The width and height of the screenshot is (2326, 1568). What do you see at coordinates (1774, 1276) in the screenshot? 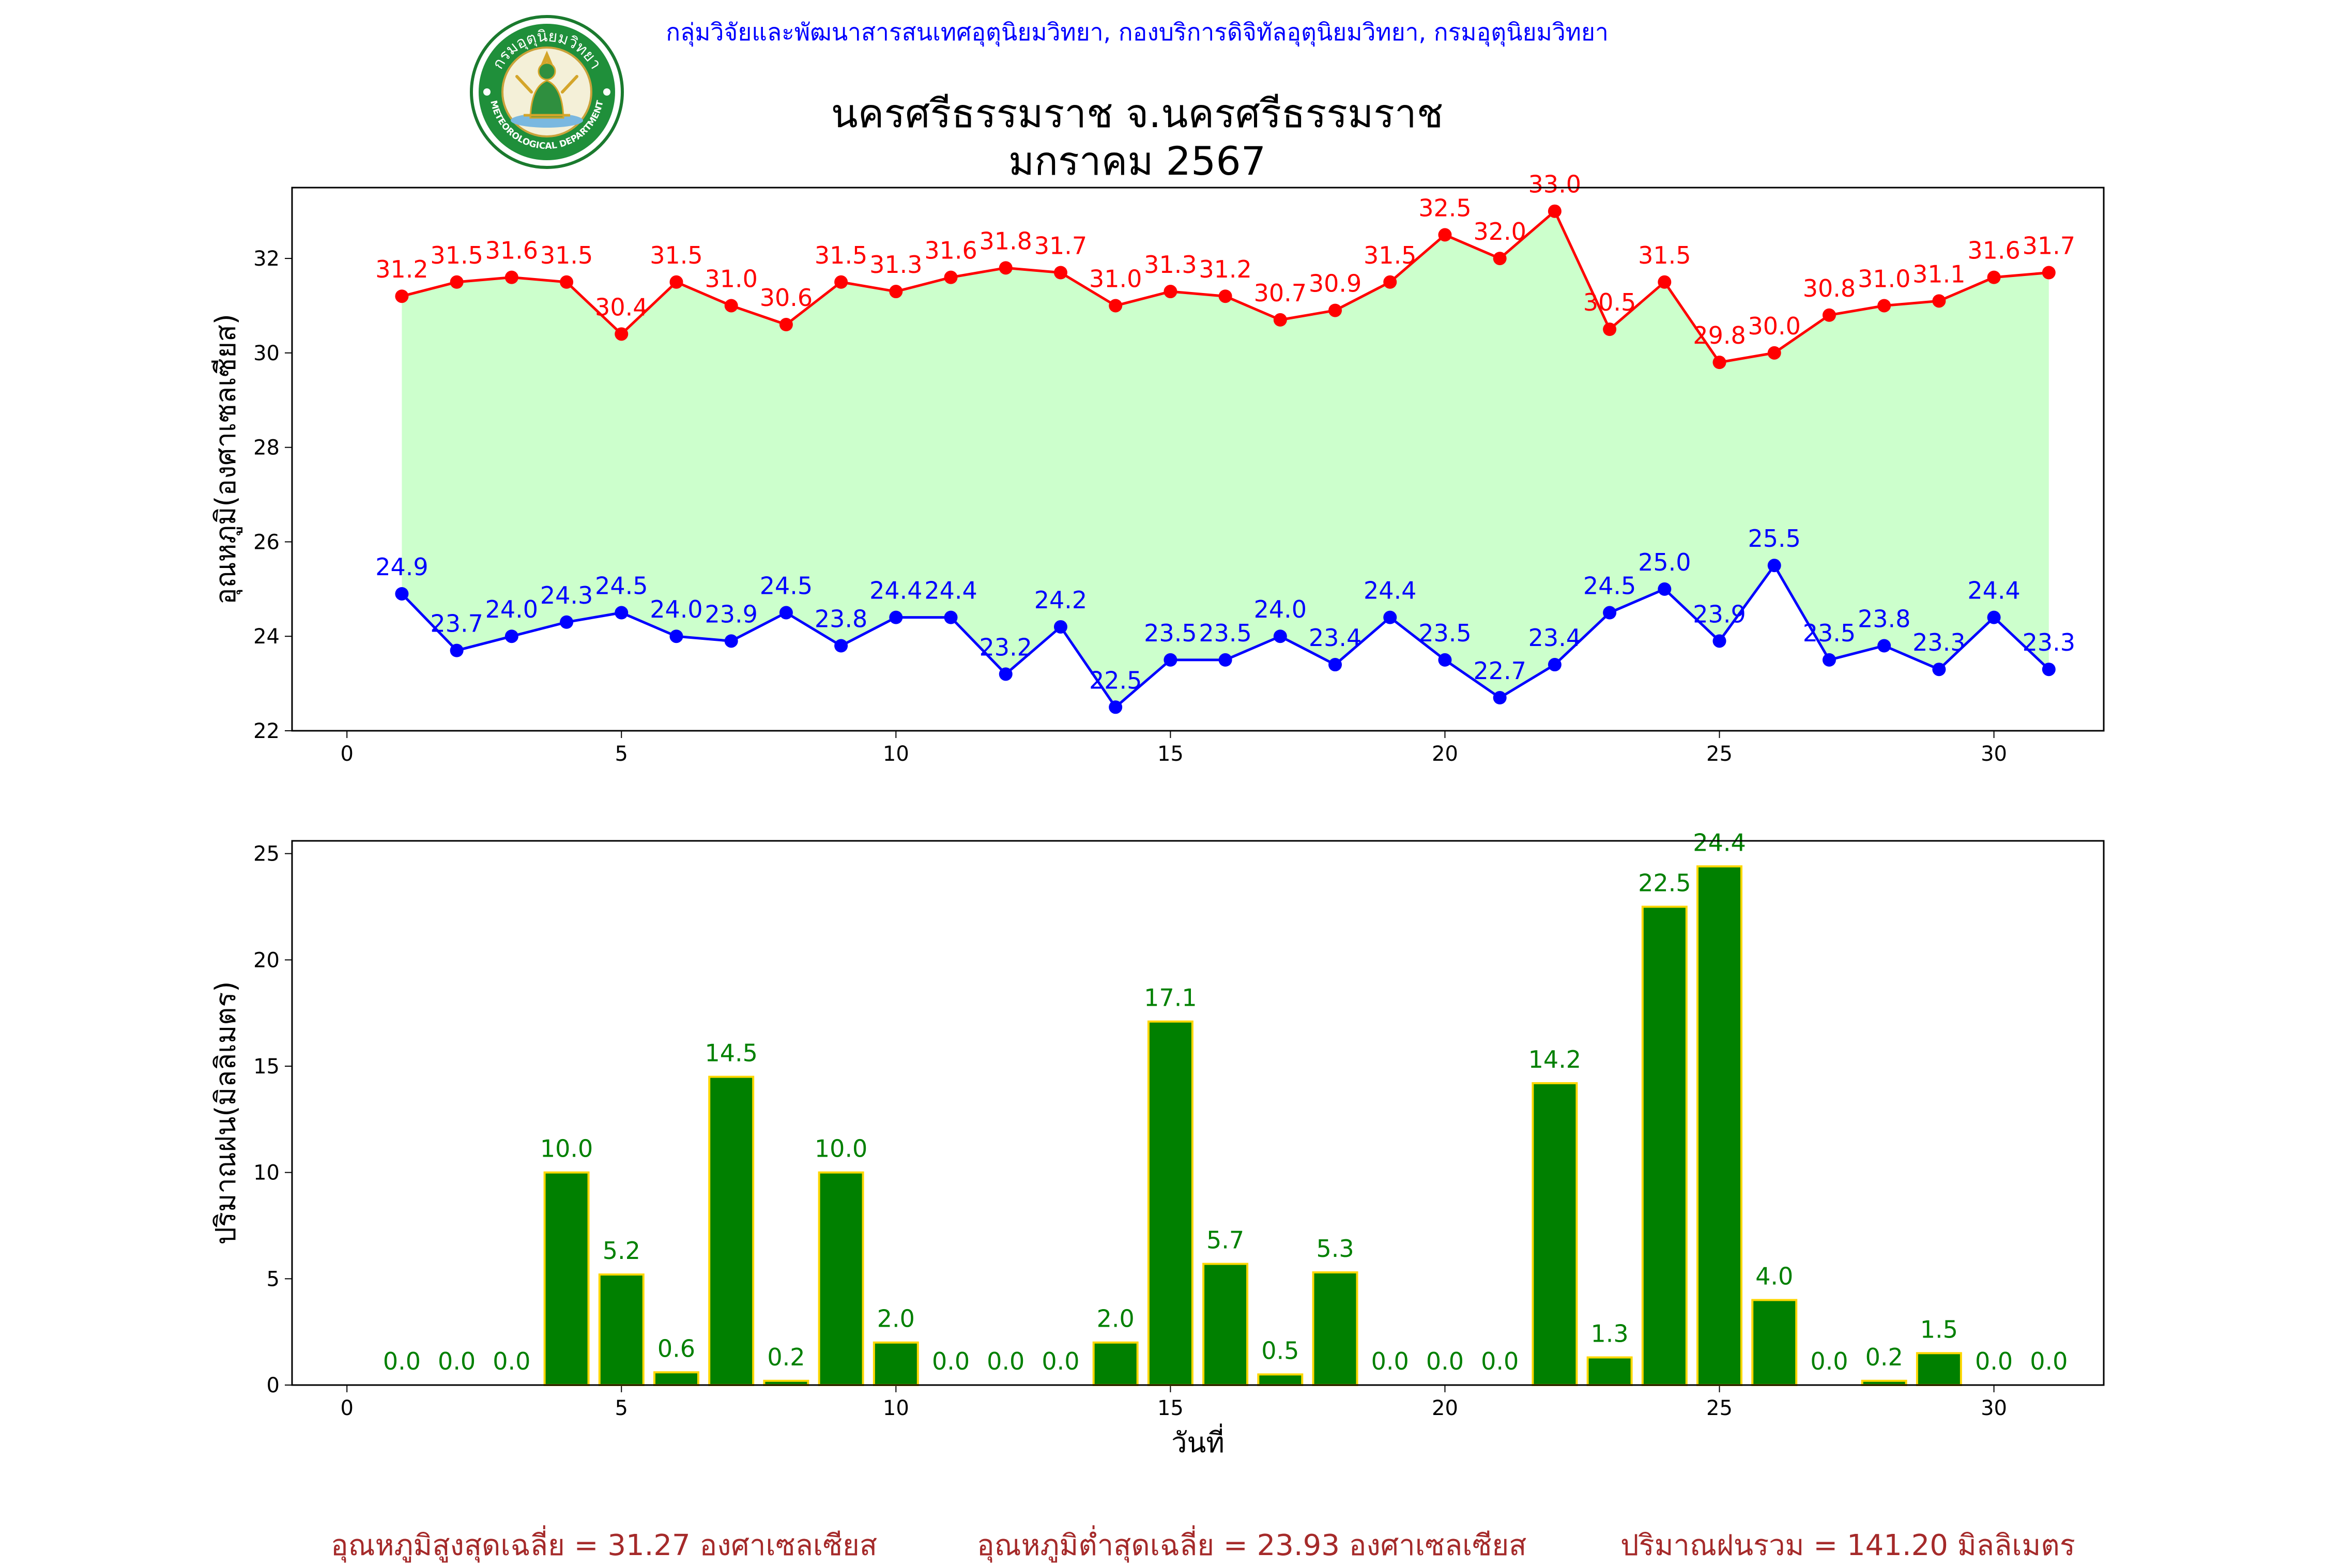
I see `rain-data-label: 4.0` at bounding box center [1774, 1276].